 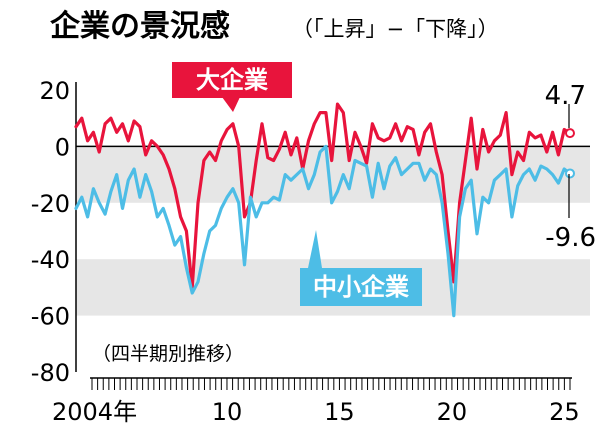 I want to click on y-tick-labels: 20 0 -20 -40 -60 -80, so click(x=50, y=232).